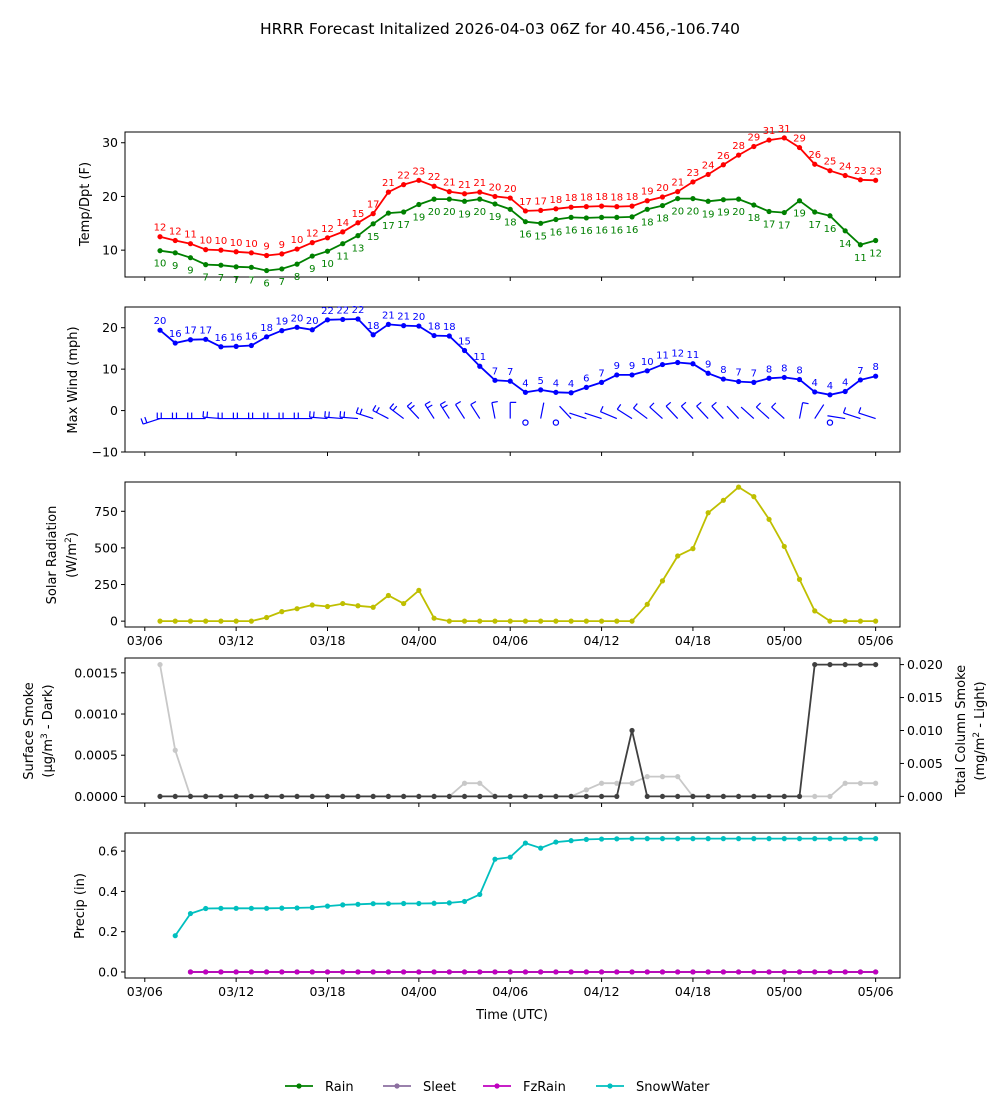 The width and height of the screenshot is (1000, 1100). What do you see at coordinates (617, 366) in the screenshot?
I see `max-wind-data-label: 9` at bounding box center [617, 366].